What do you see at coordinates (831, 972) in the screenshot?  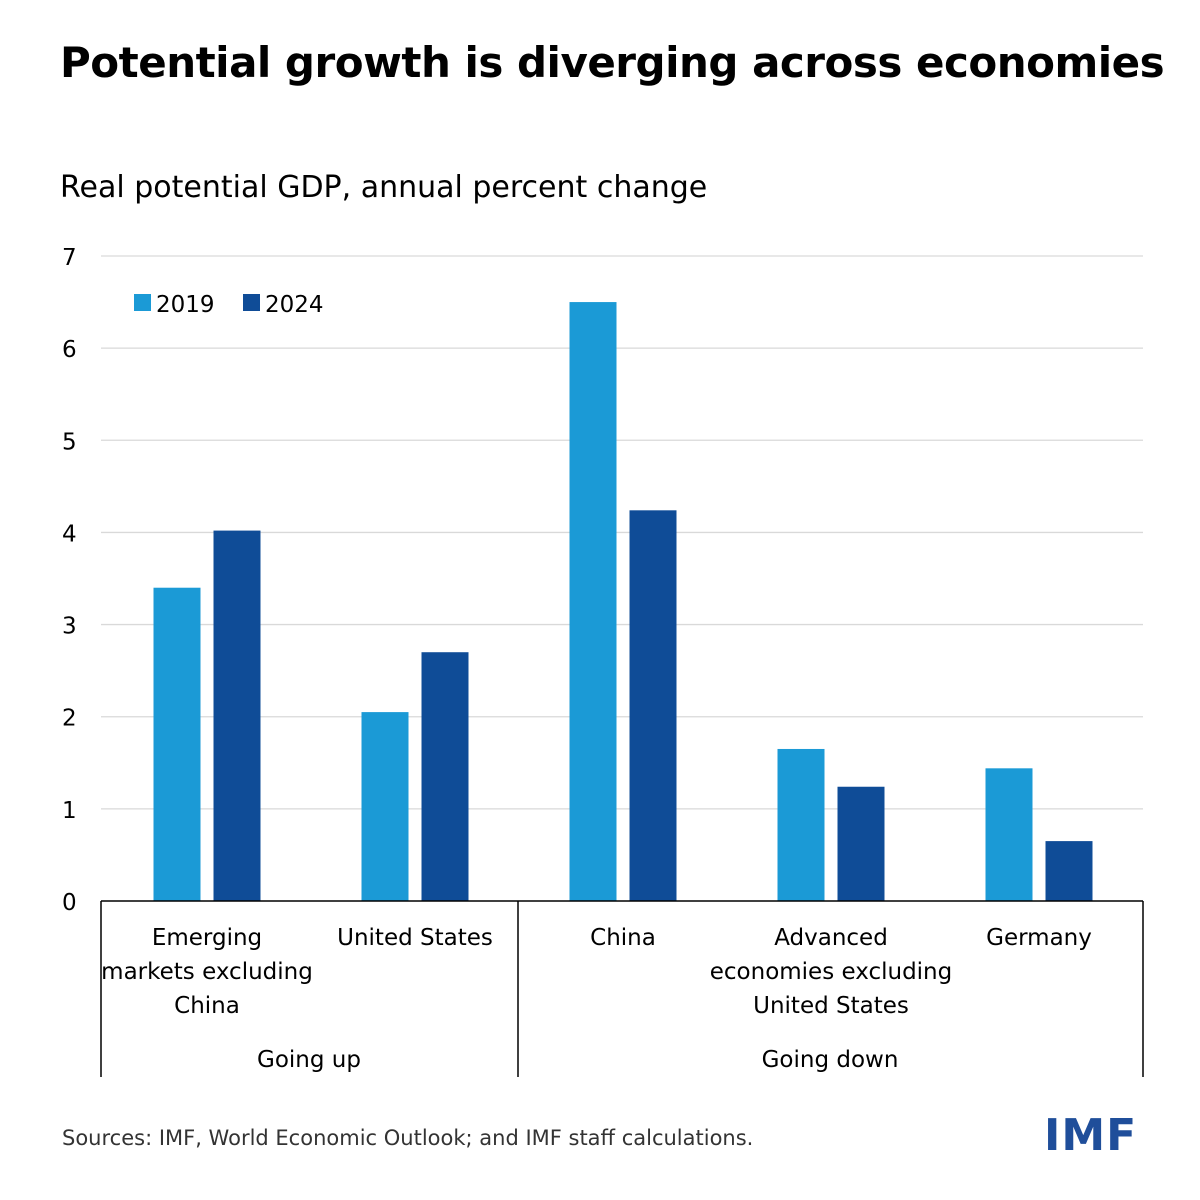 I see `category-label: Advanced economies excluding United States` at bounding box center [831, 972].